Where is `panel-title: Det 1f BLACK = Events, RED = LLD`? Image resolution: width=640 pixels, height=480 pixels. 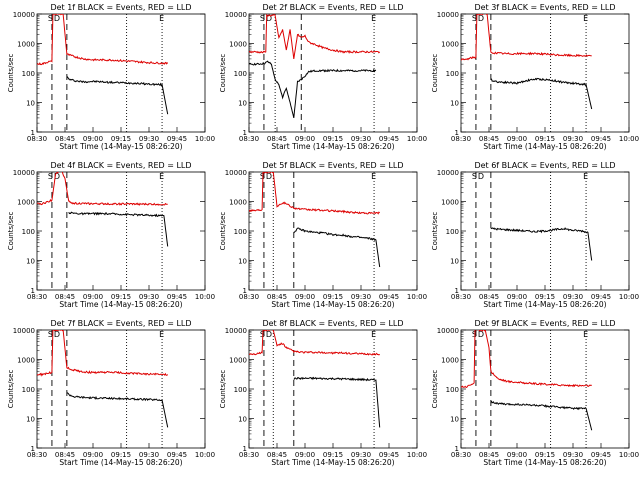 panel-title: Det 1f BLACK = Events, RED = LLD is located at coordinates (120, 7).